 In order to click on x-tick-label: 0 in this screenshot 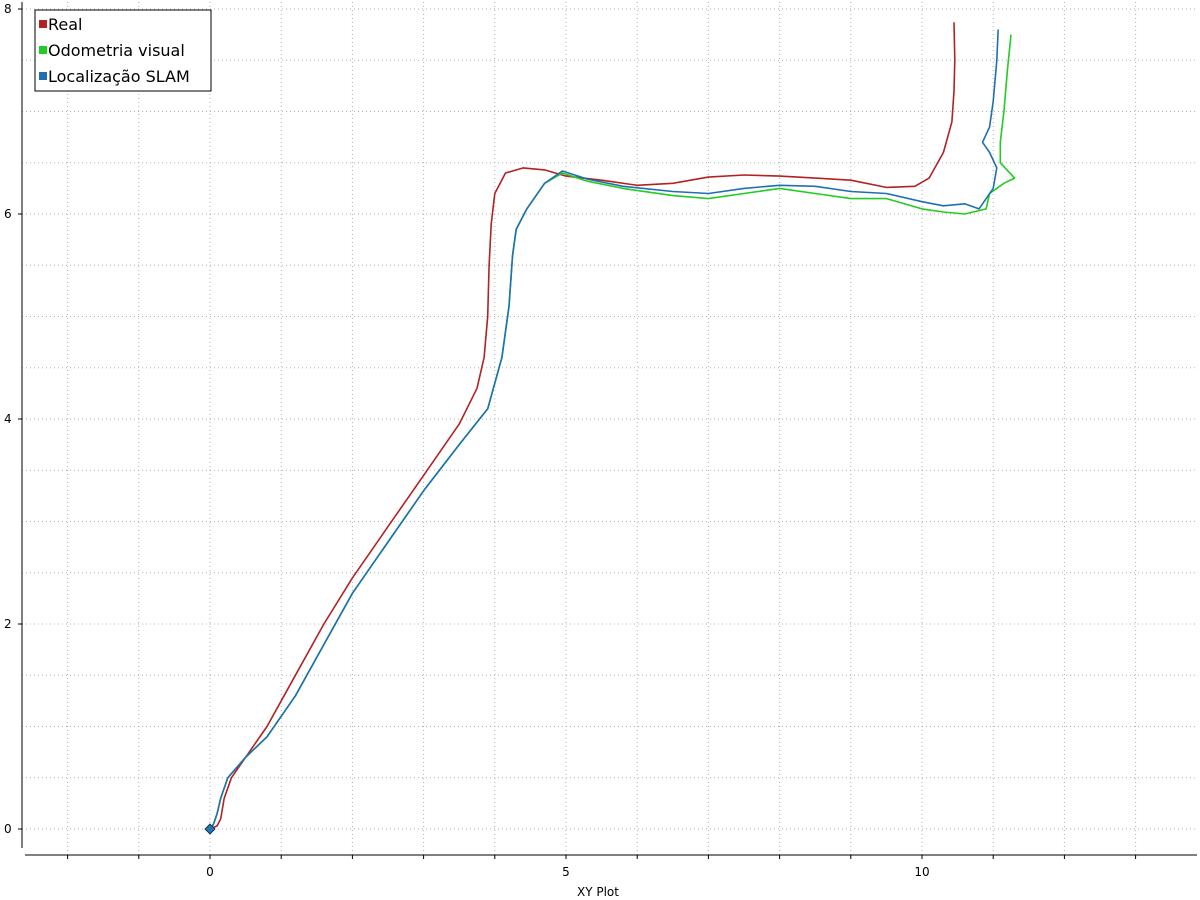, I will do `click(210, 872)`.